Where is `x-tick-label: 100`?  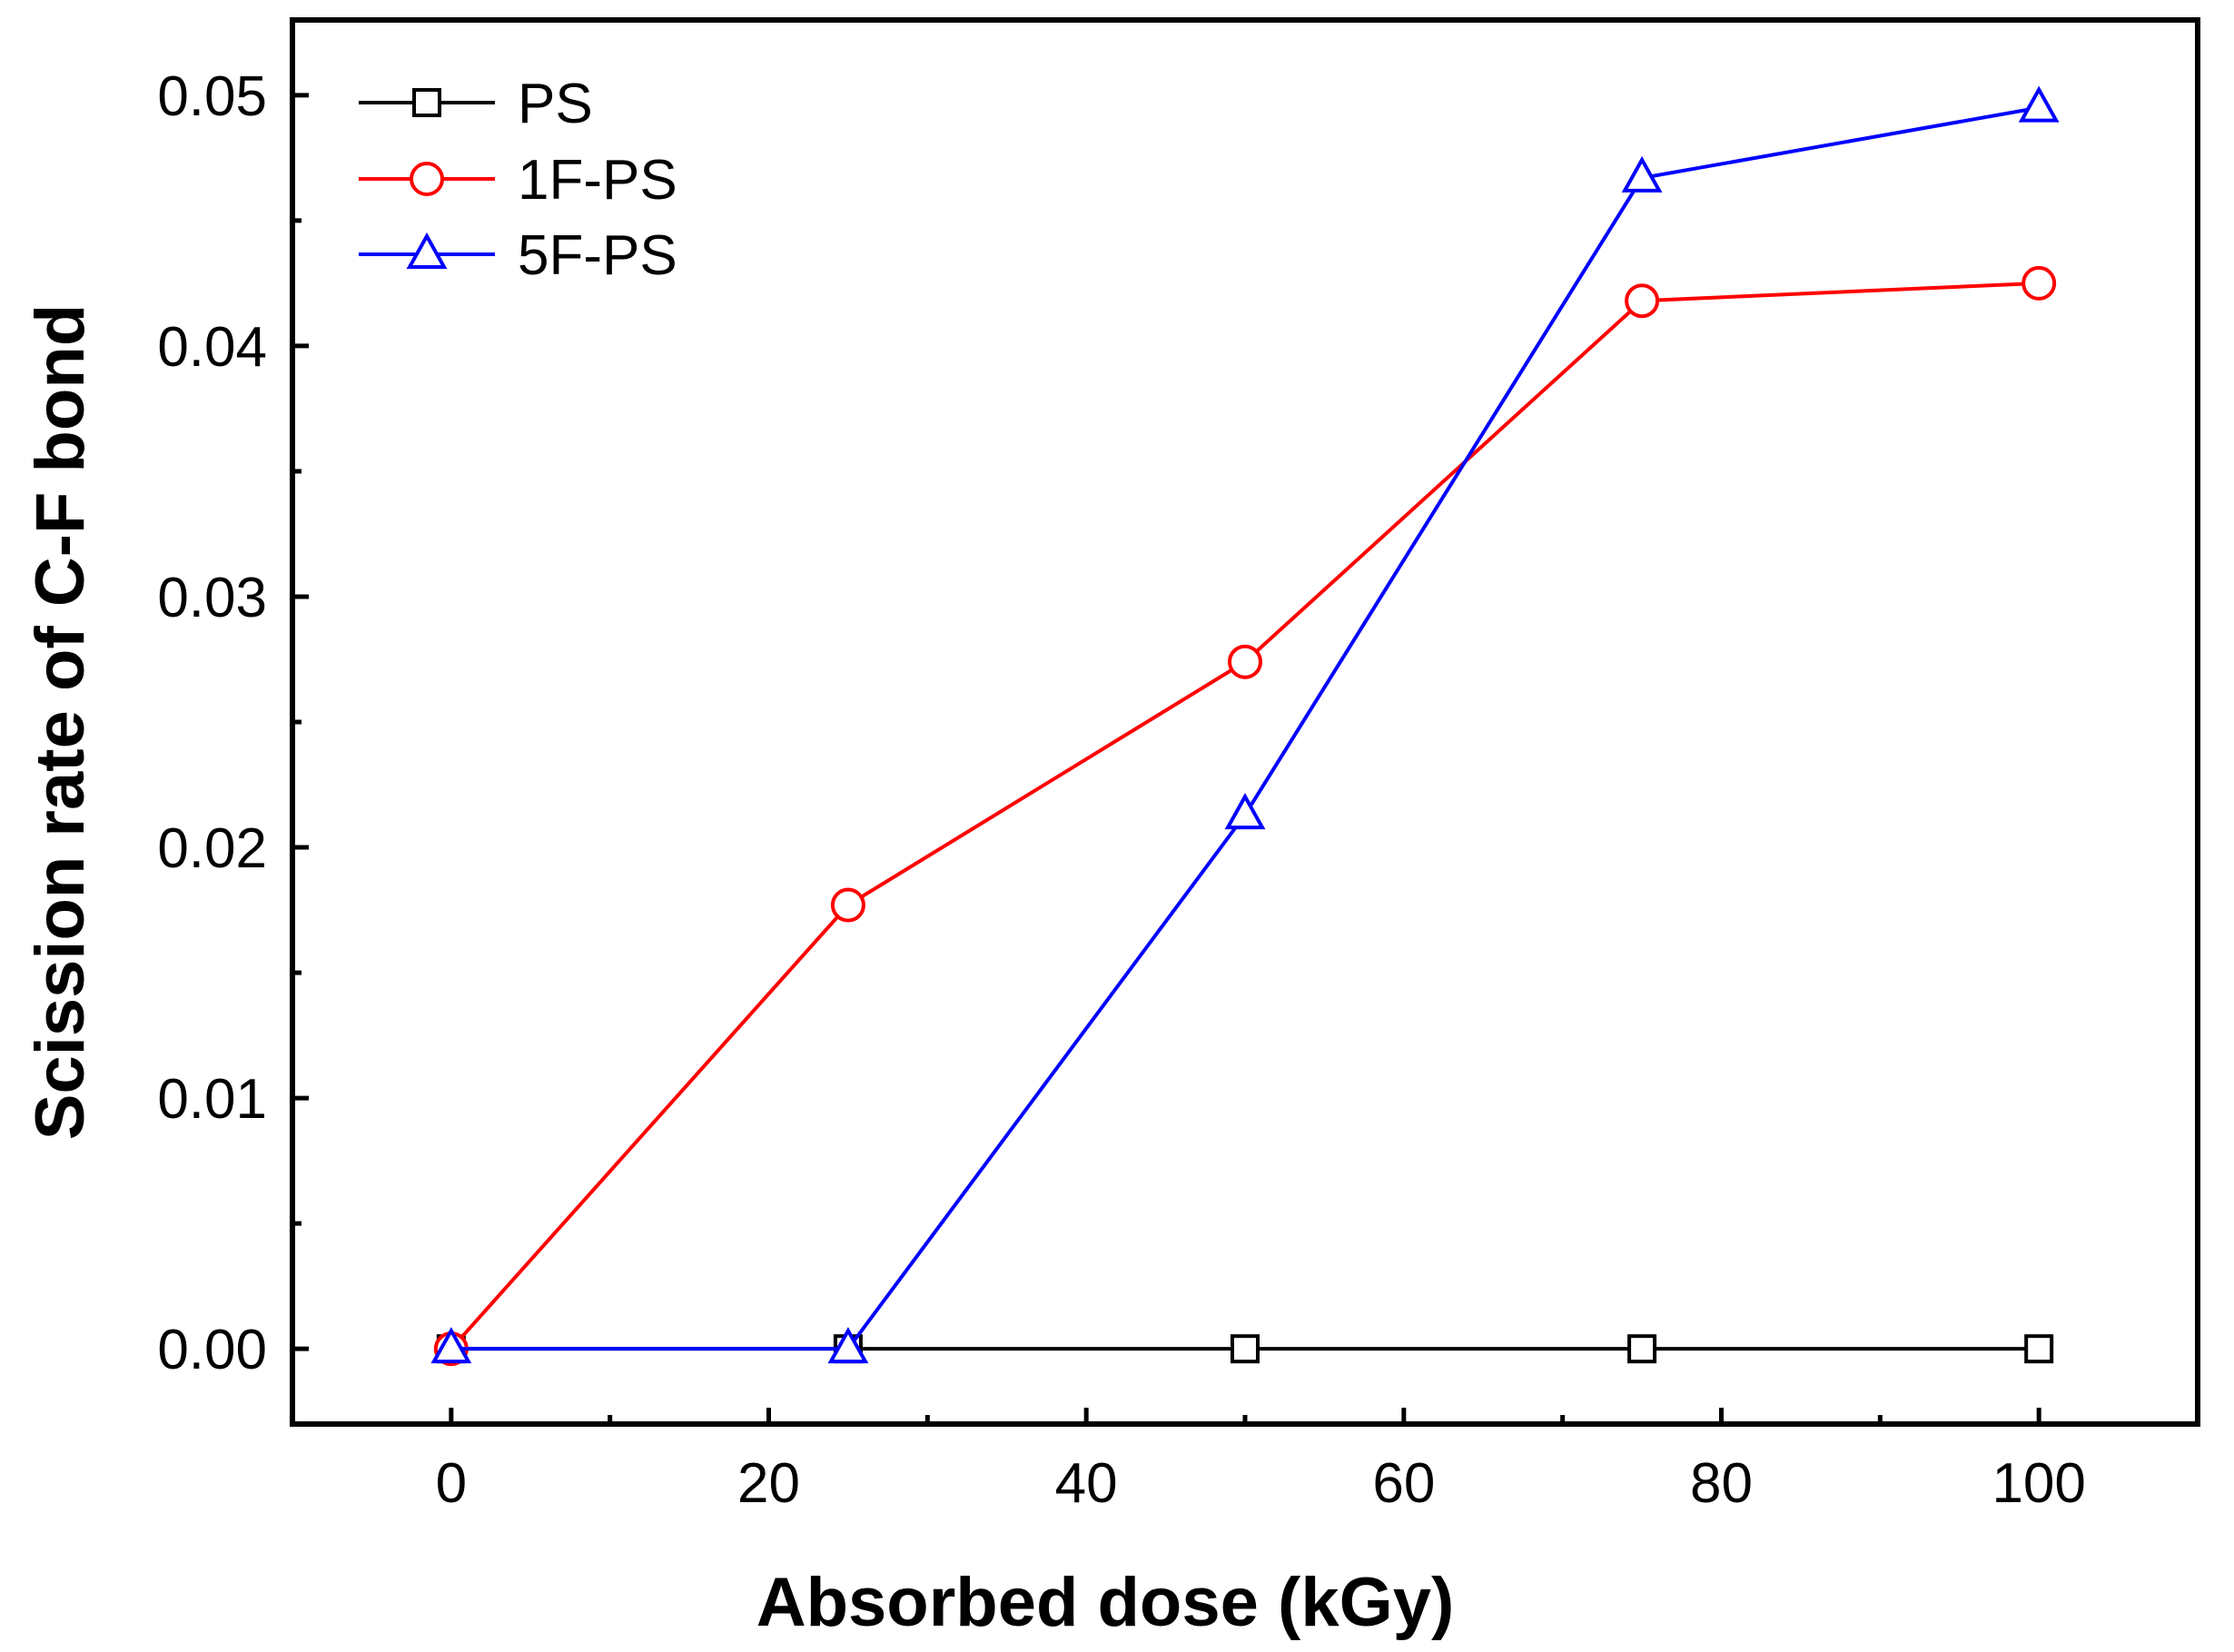 x-tick-label: 100 is located at coordinates (2038, 1483).